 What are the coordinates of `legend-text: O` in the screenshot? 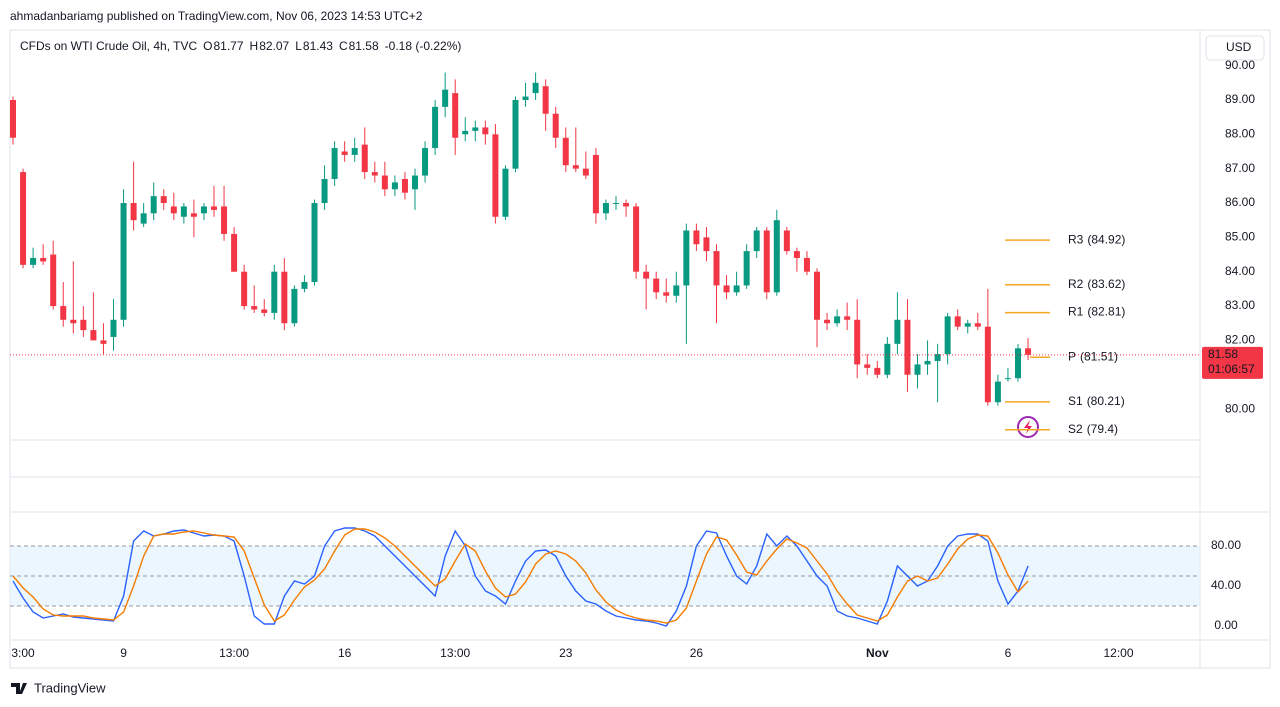 It's located at (207, 46).